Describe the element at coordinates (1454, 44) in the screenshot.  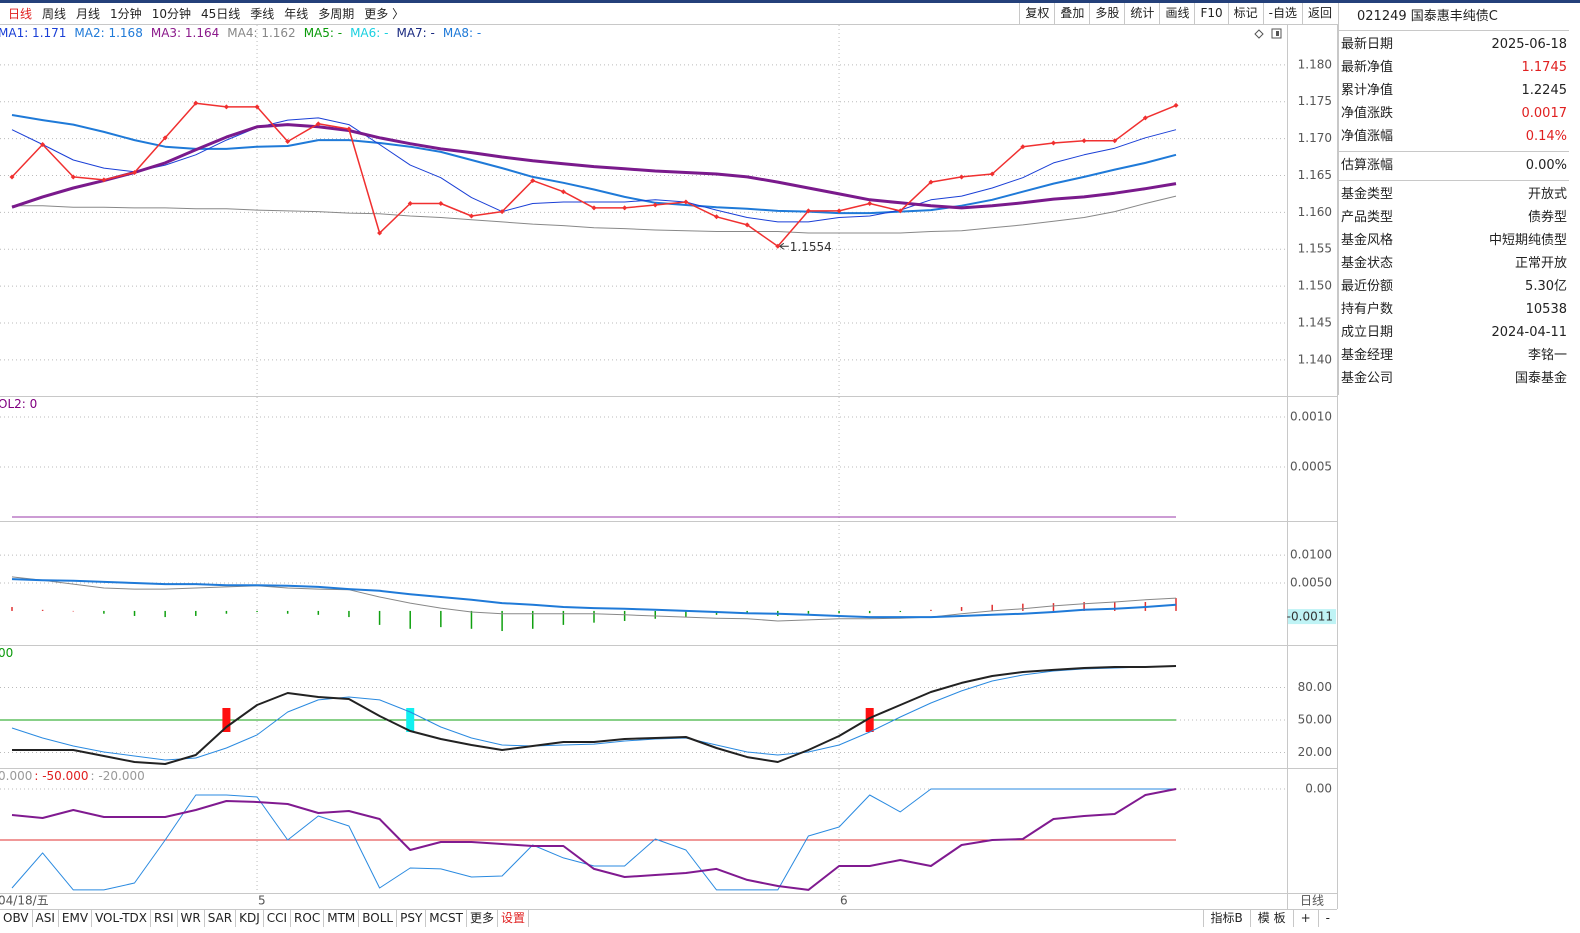
I see `info-row: 最新日期 2025-06-18` at that location.